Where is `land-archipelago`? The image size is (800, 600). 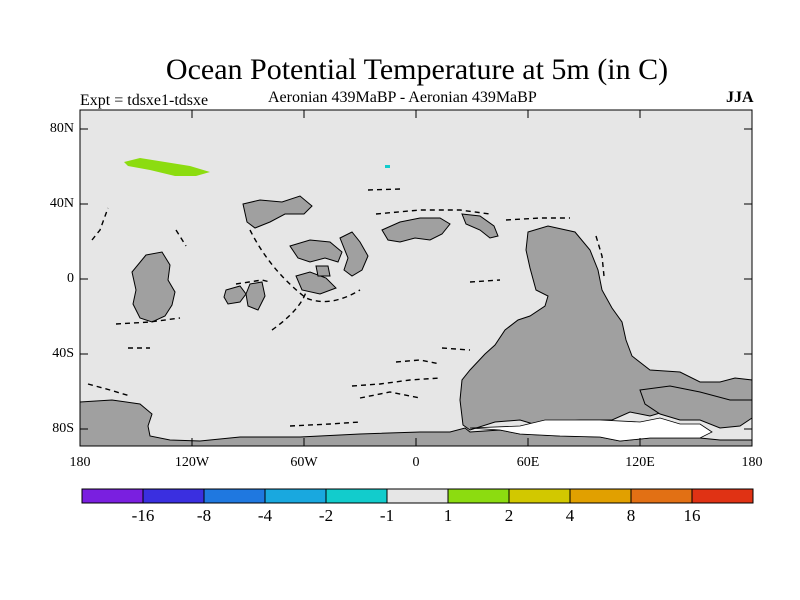
land-archipelago is located at coordinates (316, 251).